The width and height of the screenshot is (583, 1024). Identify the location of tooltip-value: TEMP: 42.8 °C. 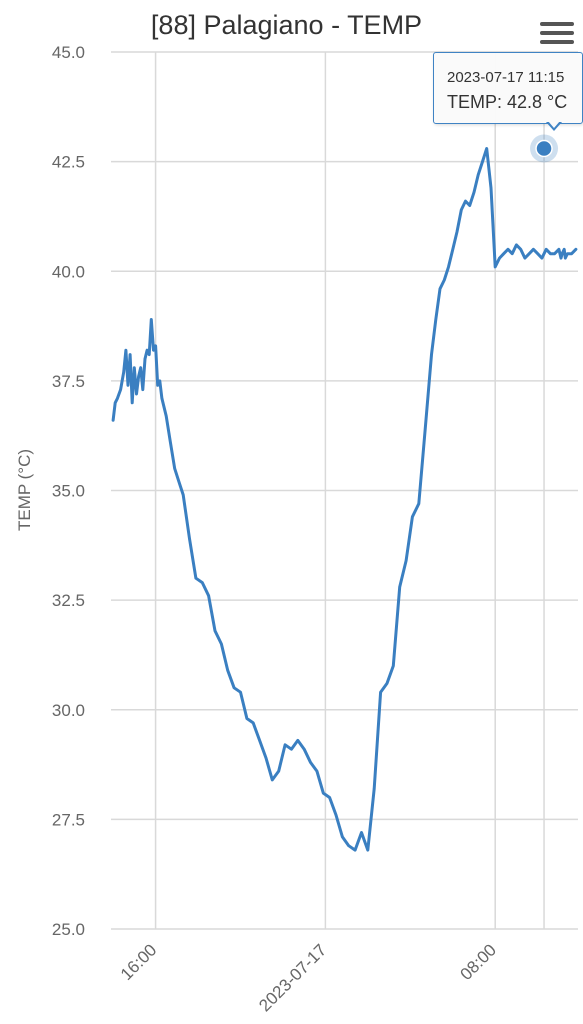
(507, 102).